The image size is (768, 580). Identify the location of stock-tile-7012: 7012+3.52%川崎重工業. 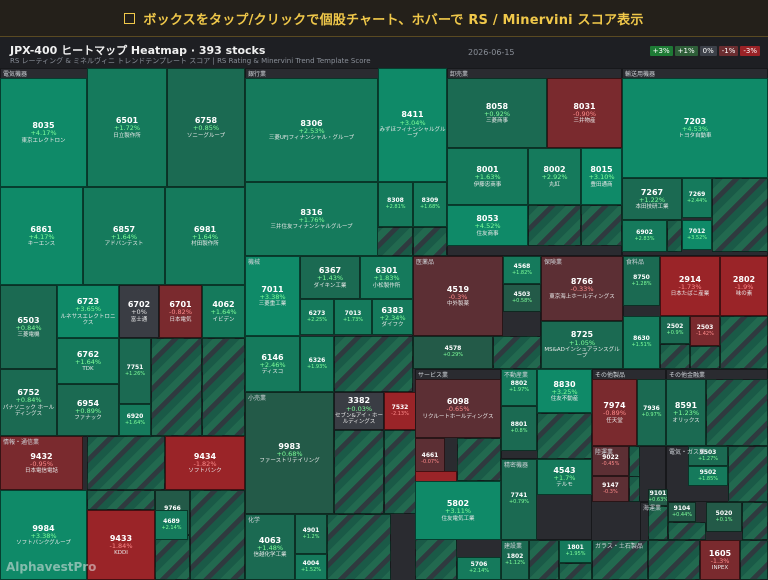
(697, 235).